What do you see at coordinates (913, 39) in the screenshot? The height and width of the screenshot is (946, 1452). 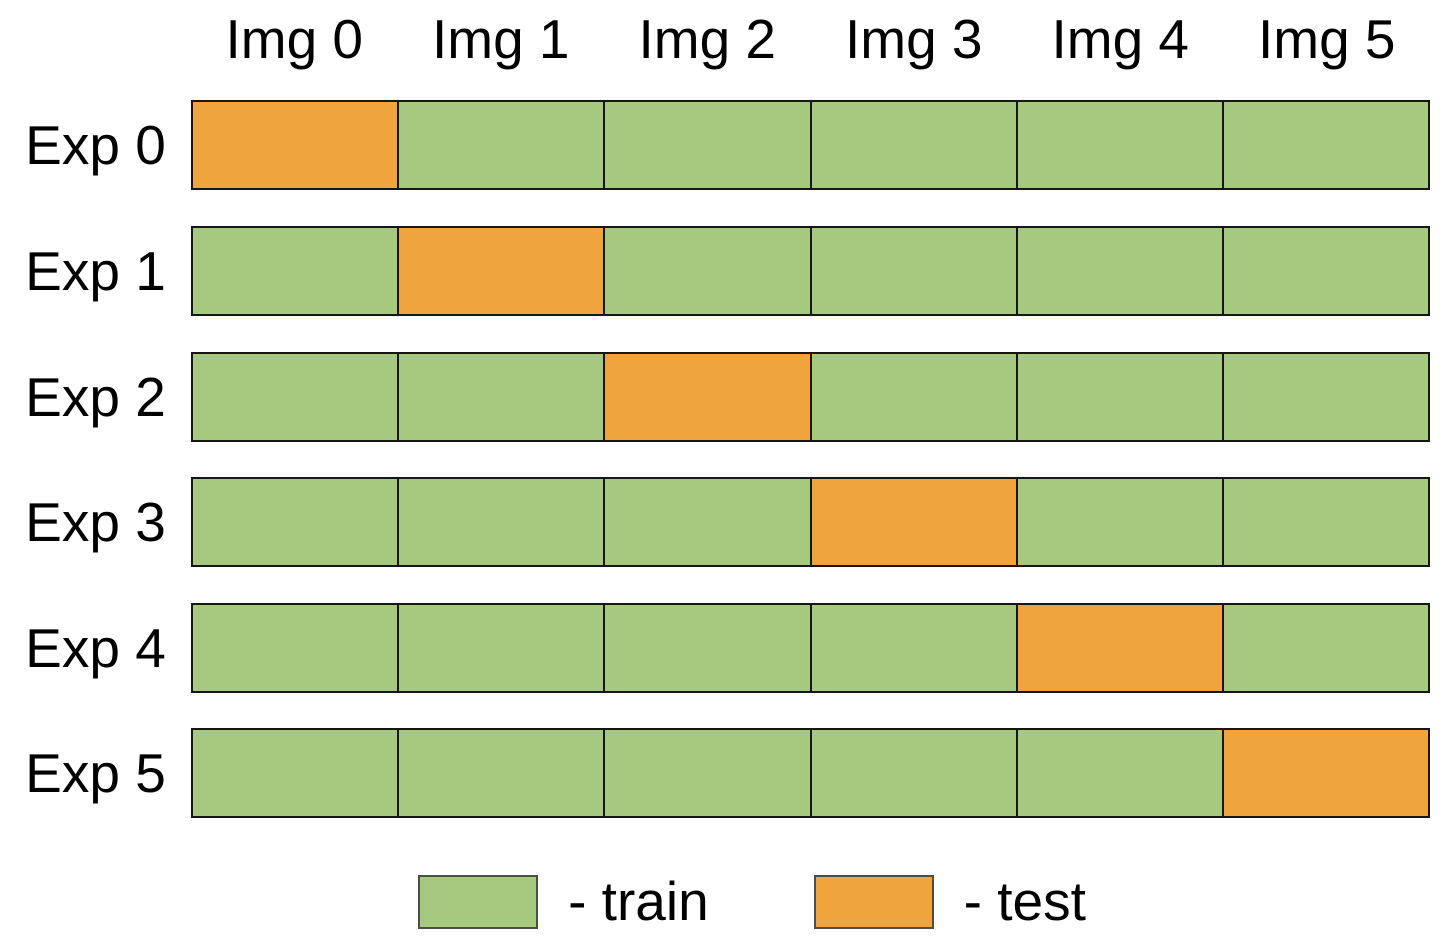 I see `column-header: Img 3` at bounding box center [913, 39].